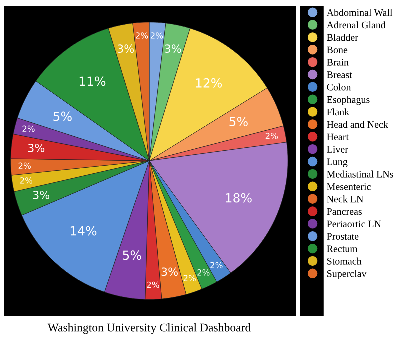  What do you see at coordinates (360, 174) in the screenshot?
I see `legend-label: Mediastinal LNs` at bounding box center [360, 174].